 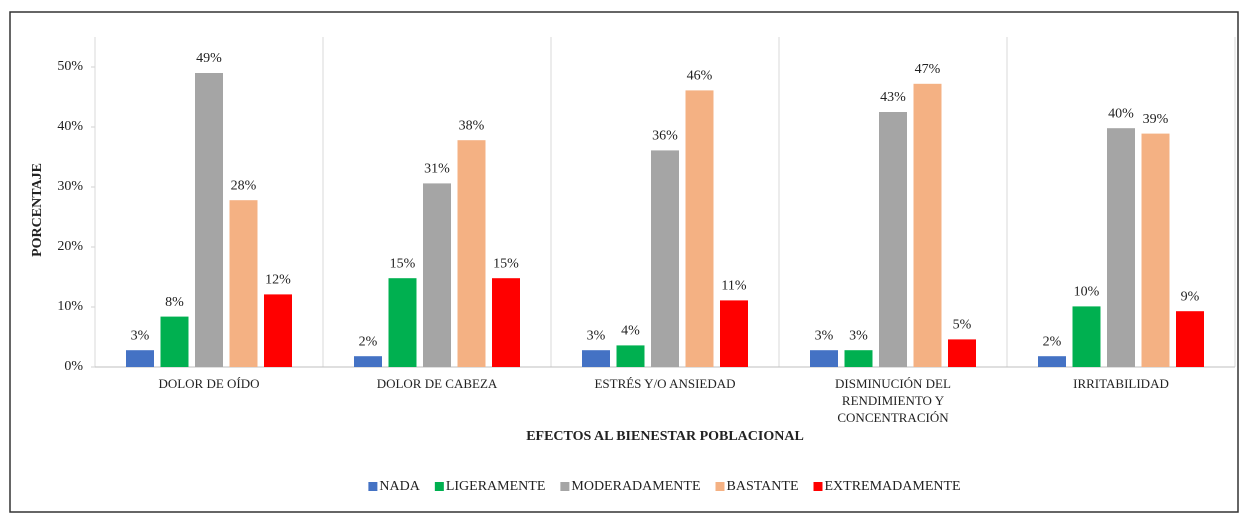 What do you see at coordinates (70, 66) in the screenshot?
I see `y-tick-label: 50%` at bounding box center [70, 66].